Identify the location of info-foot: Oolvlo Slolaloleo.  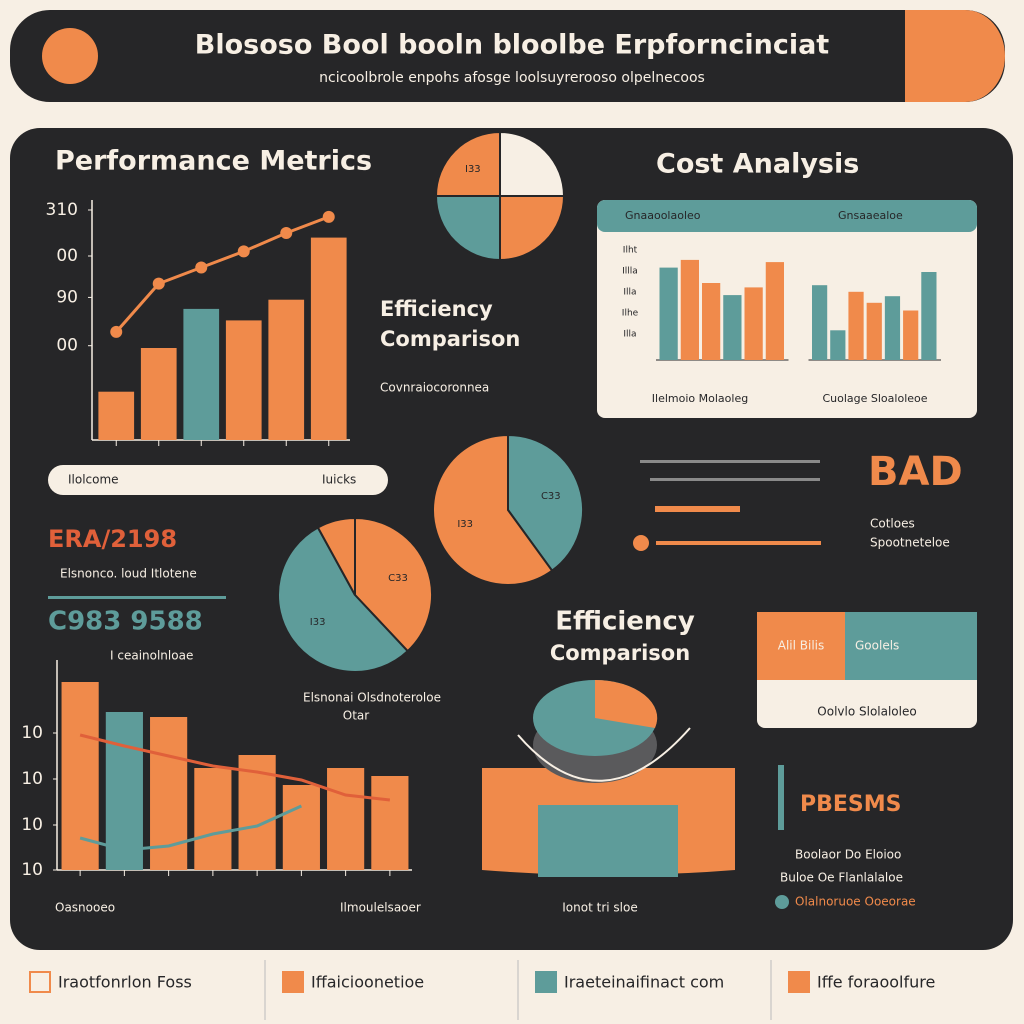
(866, 712).